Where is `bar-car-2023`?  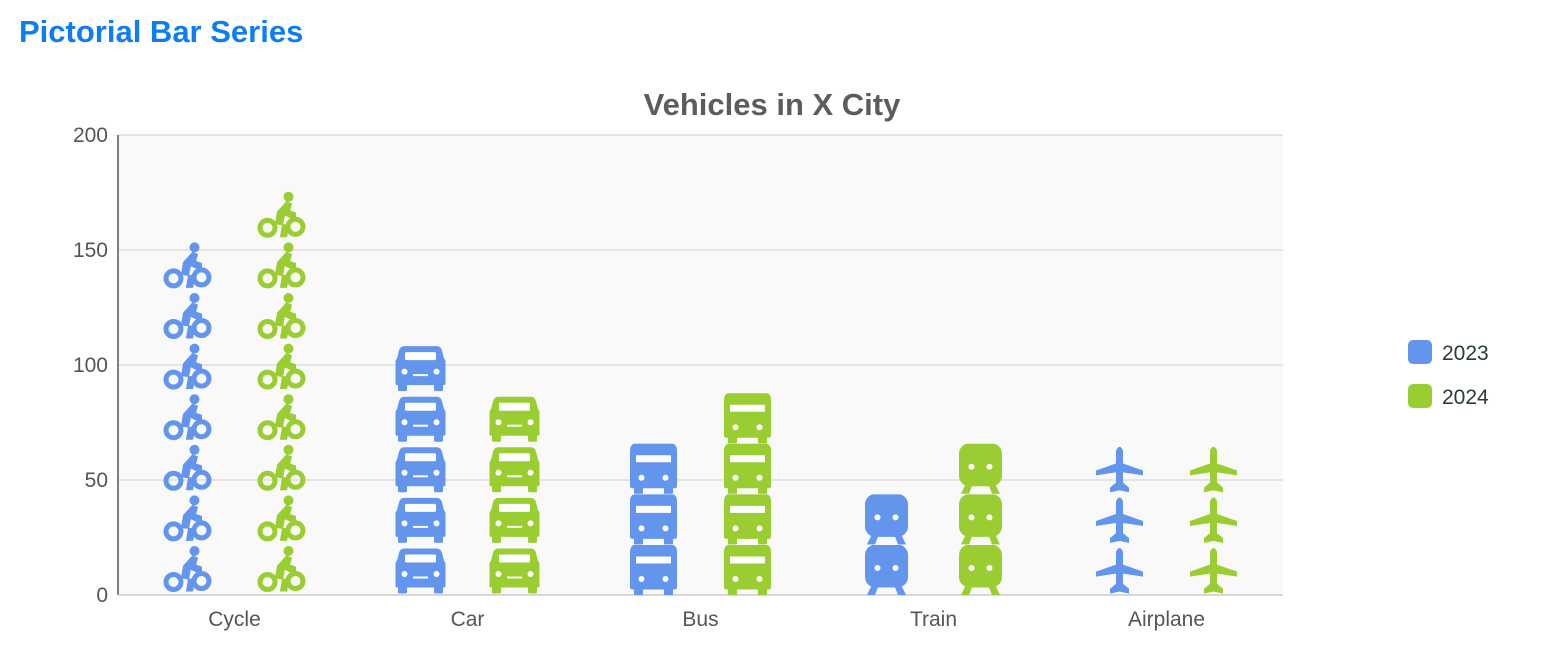
bar-car-2023 is located at coordinates (420, 470).